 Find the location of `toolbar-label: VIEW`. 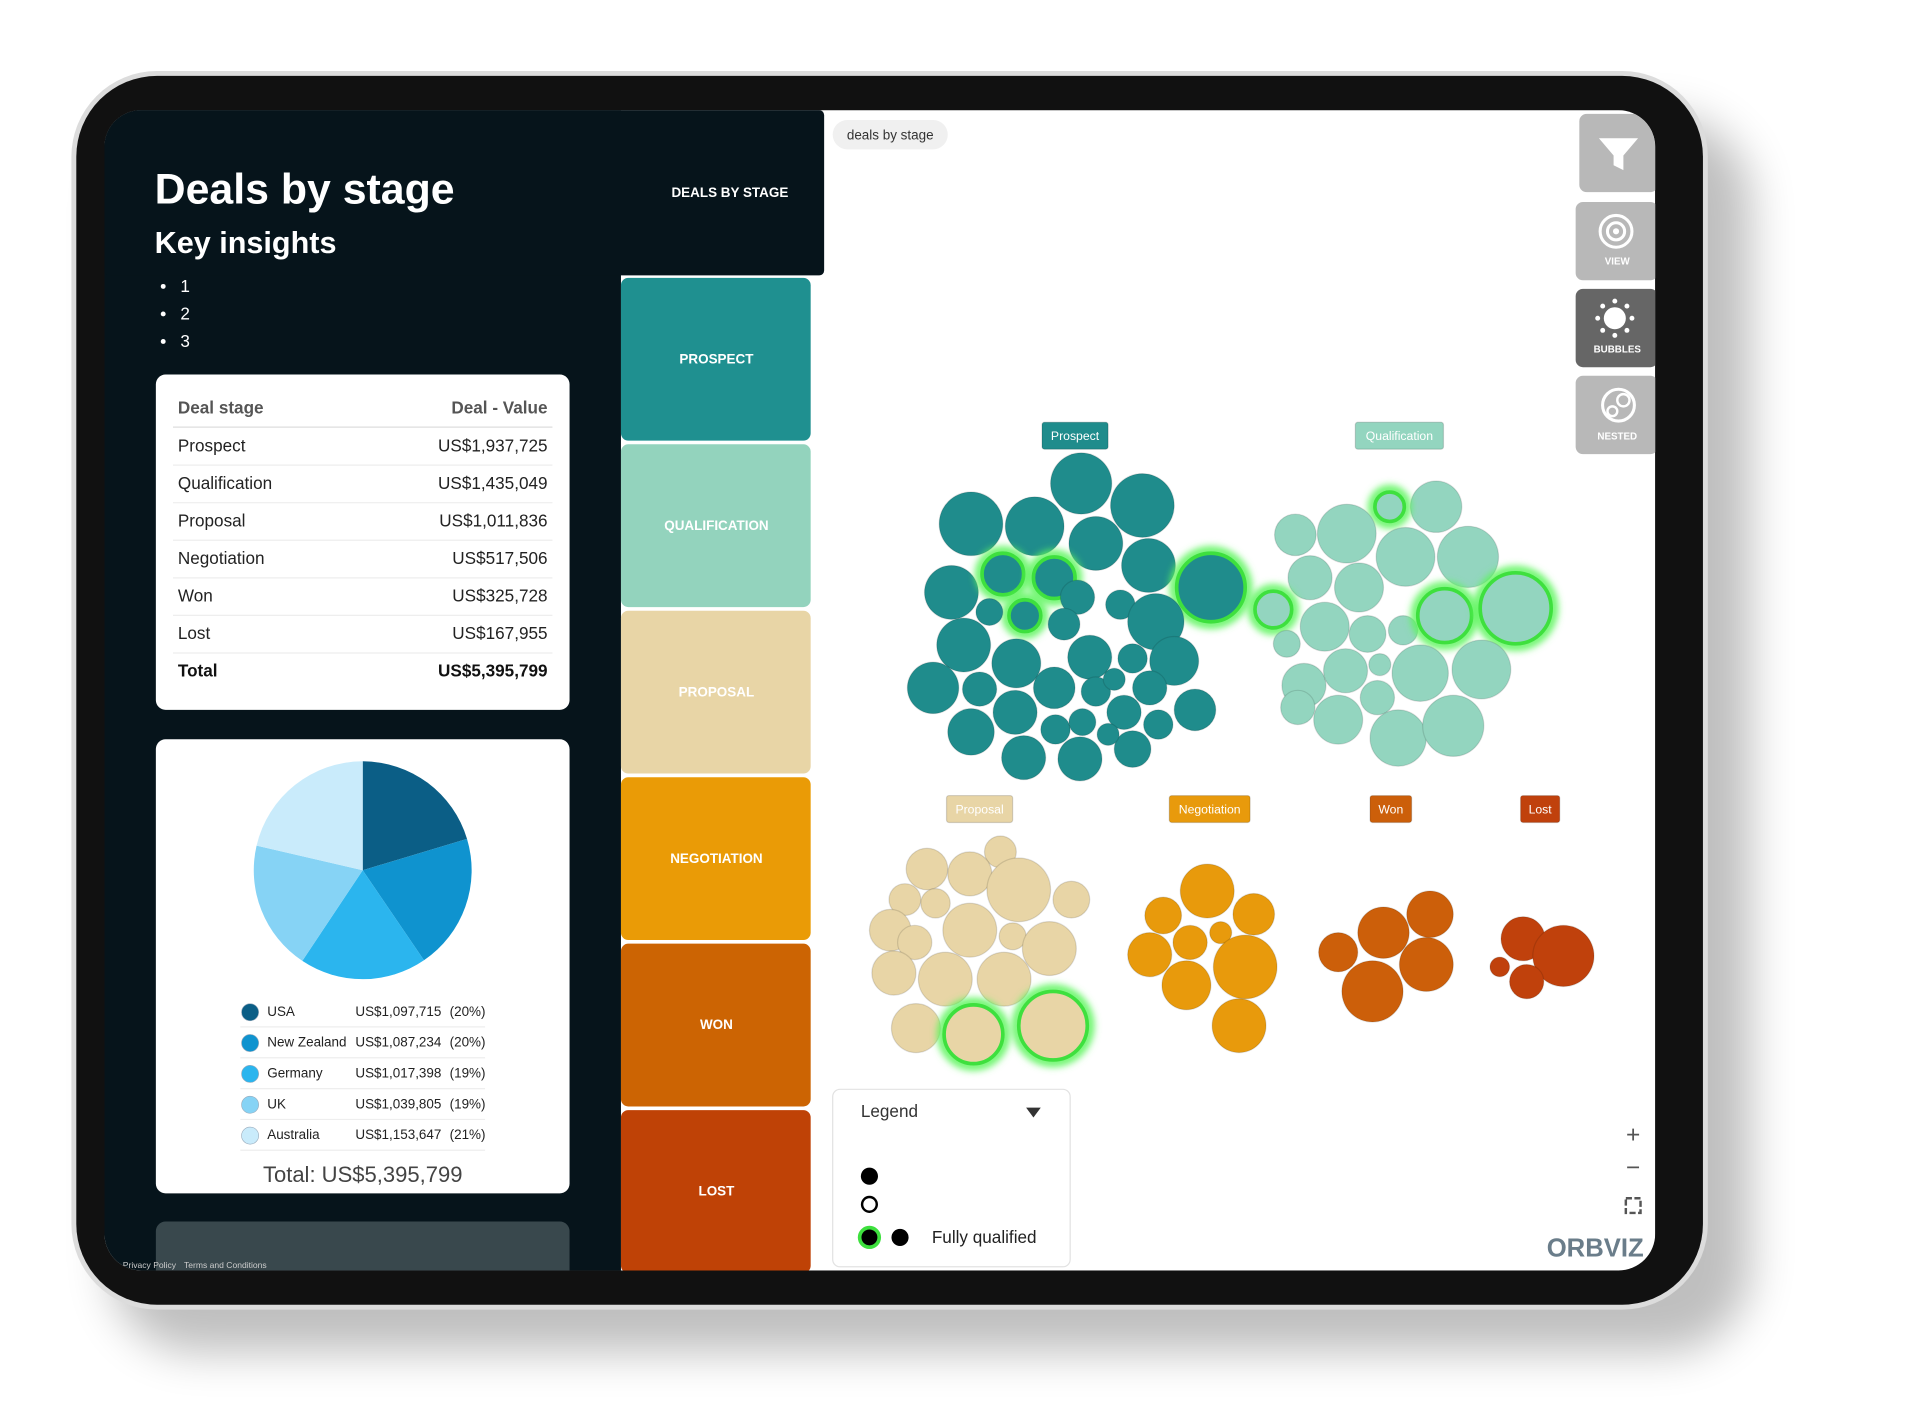

toolbar-label: VIEW is located at coordinates (1618, 262).